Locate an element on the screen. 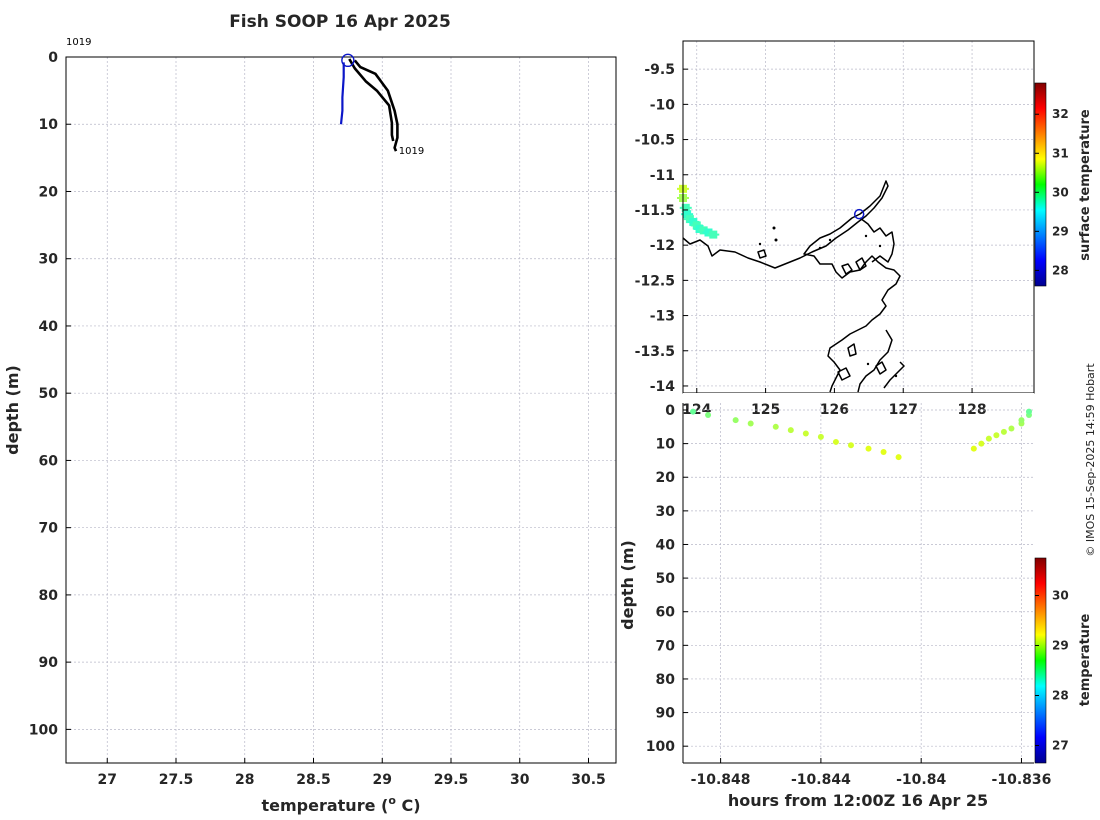 The image size is (1100, 820). profile-x-label: temperature (o C) is located at coordinates (340, 804).